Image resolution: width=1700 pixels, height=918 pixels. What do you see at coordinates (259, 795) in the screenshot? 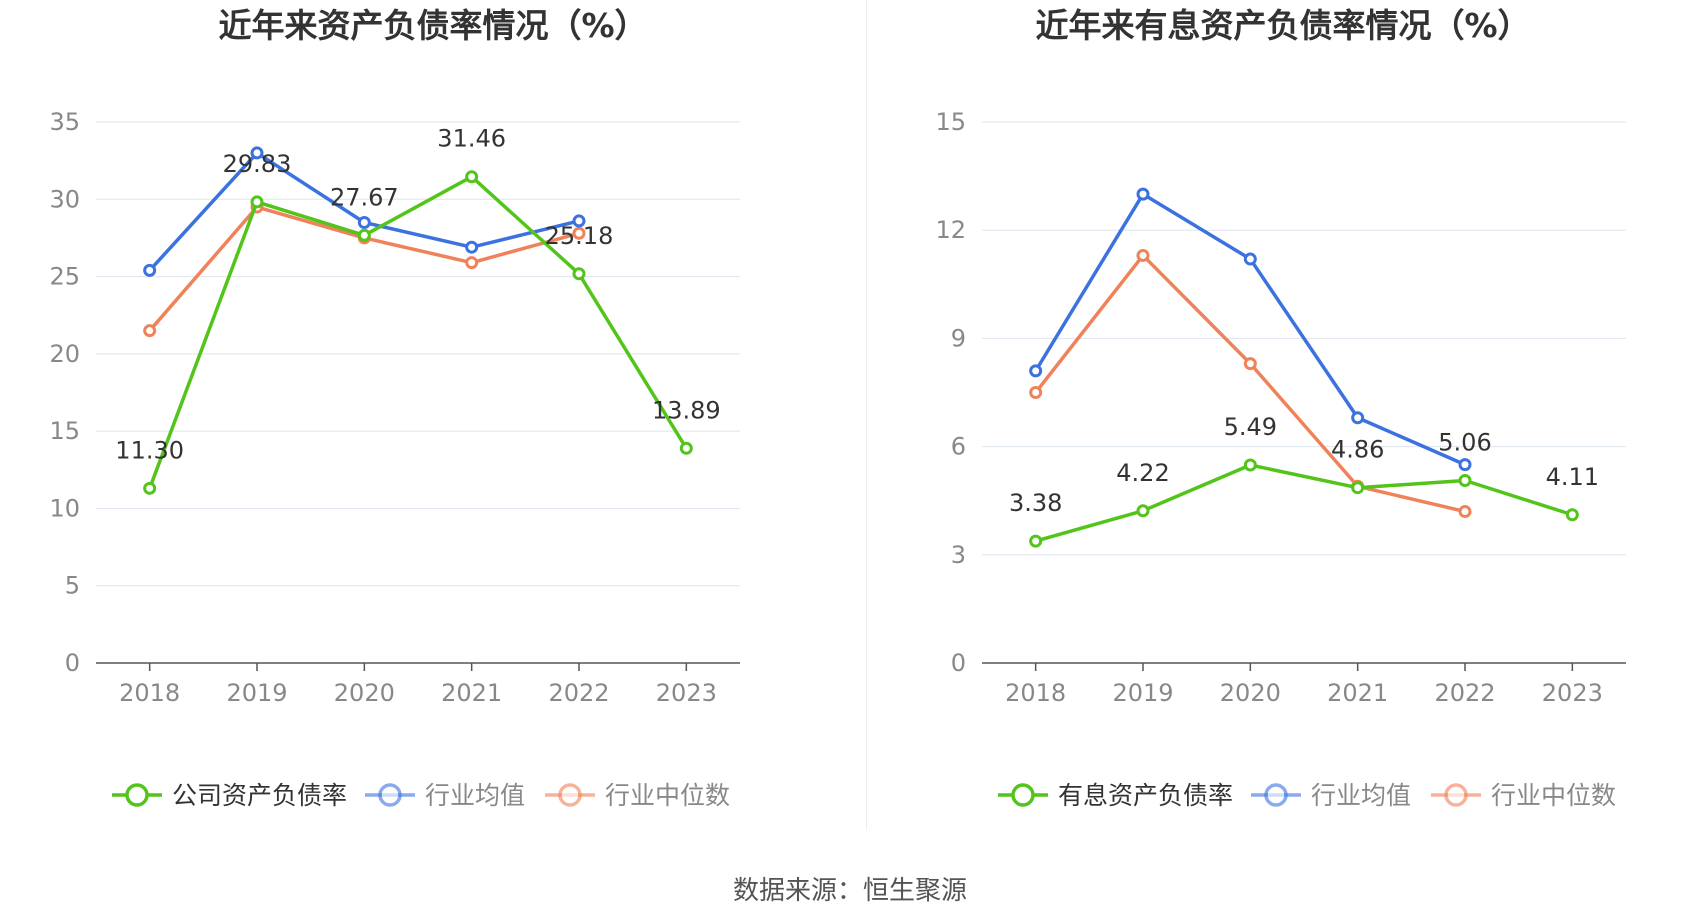
I see `legend-label: 公司资产负债率` at bounding box center [259, 795].